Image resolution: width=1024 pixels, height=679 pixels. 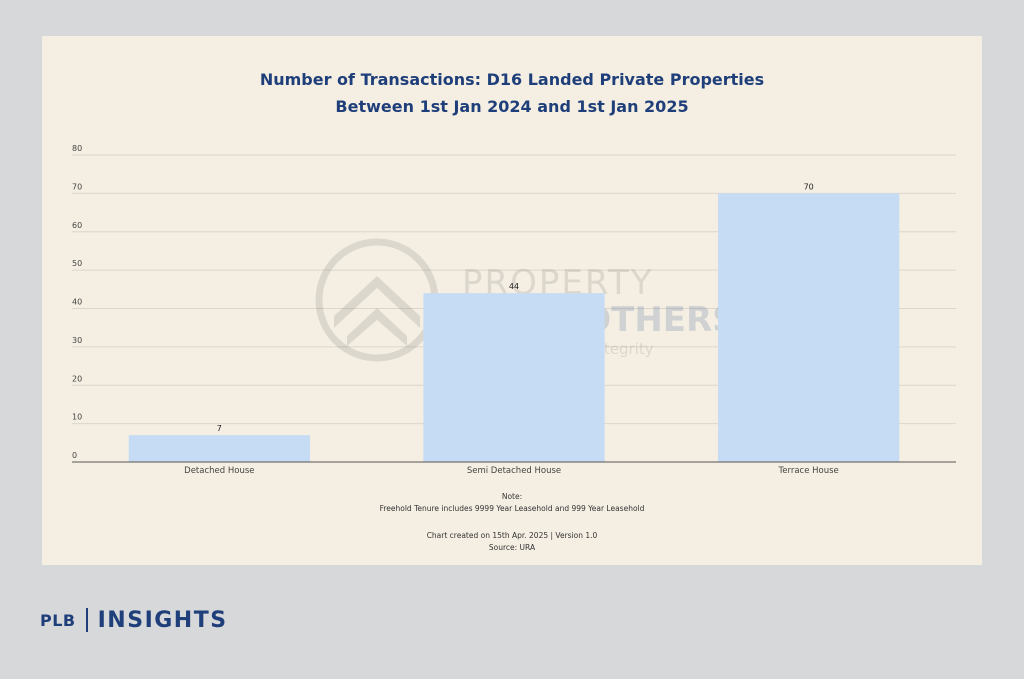 I want to click on y-tick-label: 50, so click(x=77, y=263).